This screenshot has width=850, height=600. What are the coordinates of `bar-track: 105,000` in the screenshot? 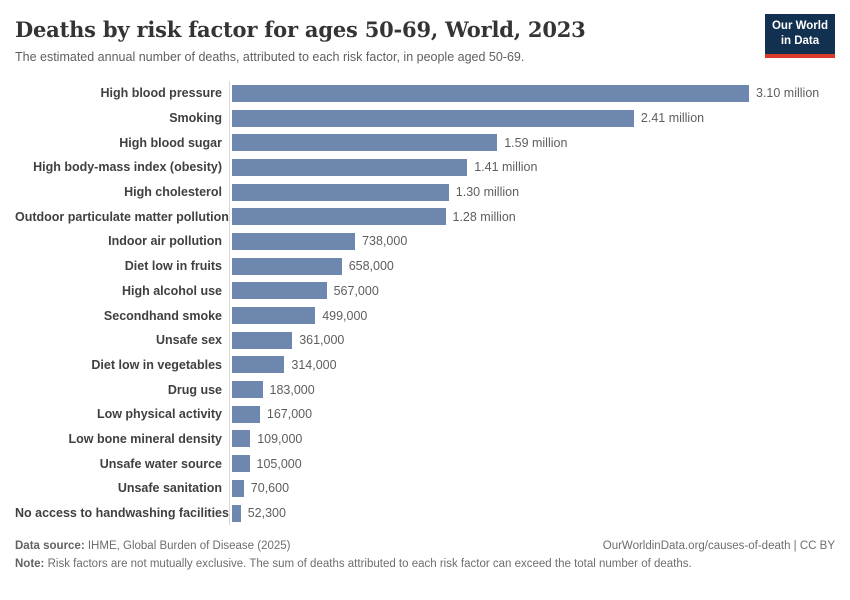 It's located at (532, 463).